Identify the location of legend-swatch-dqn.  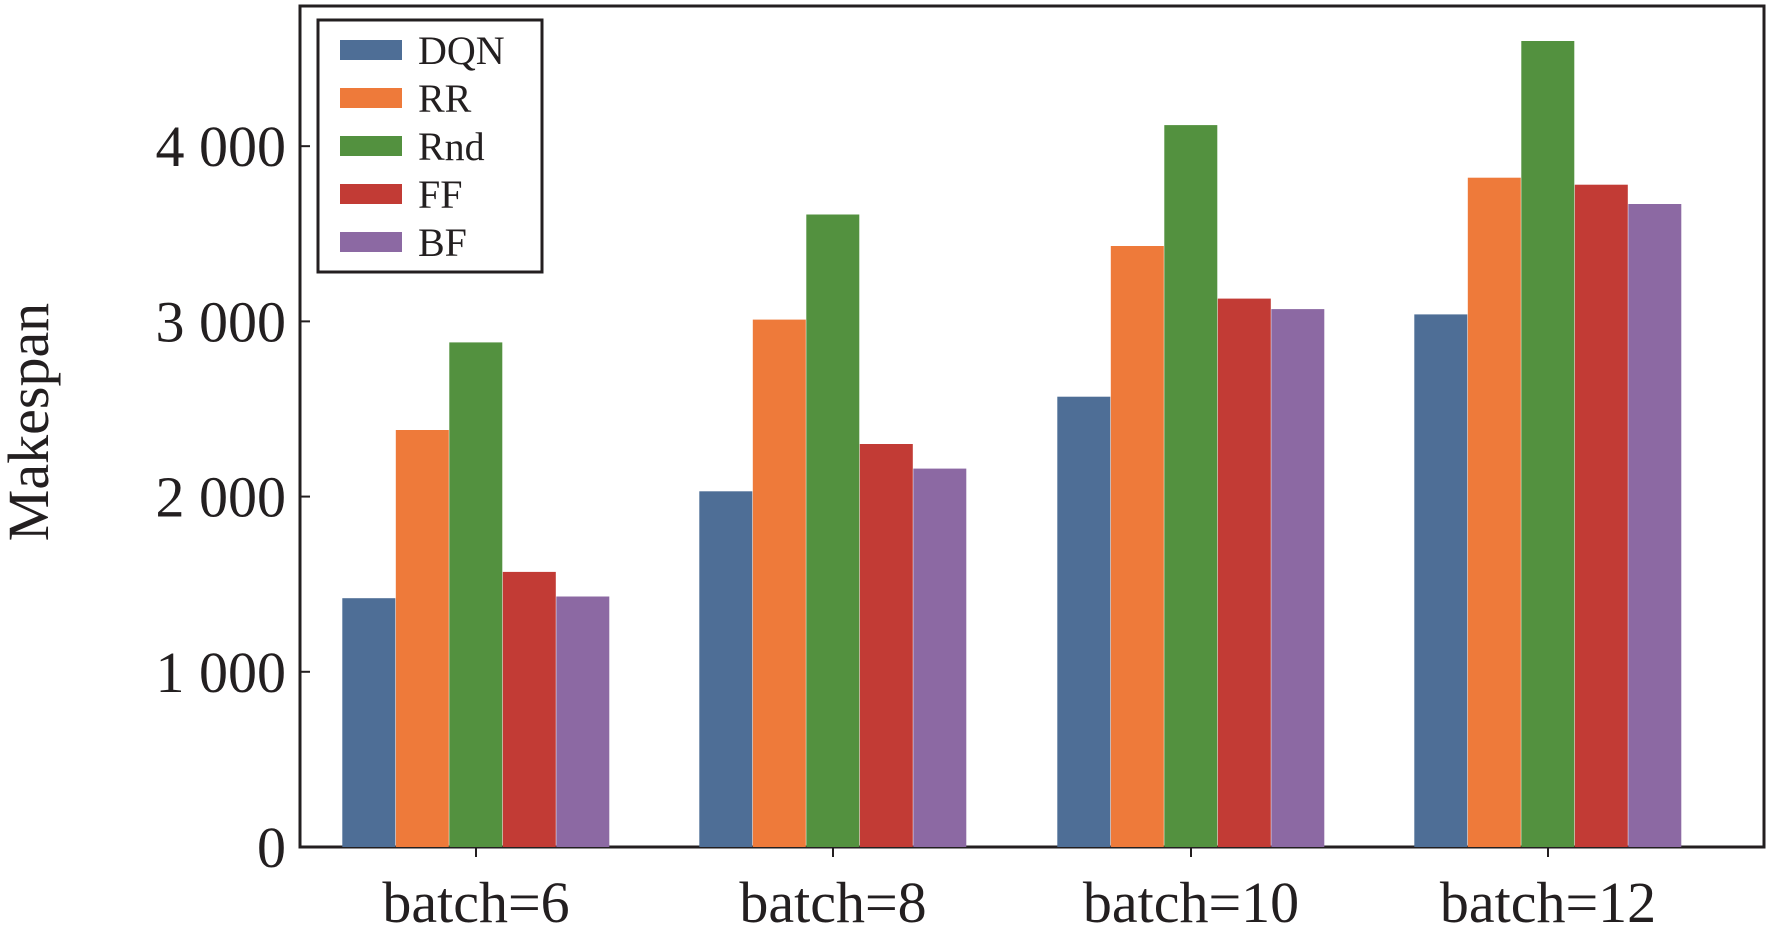
(371, 50).